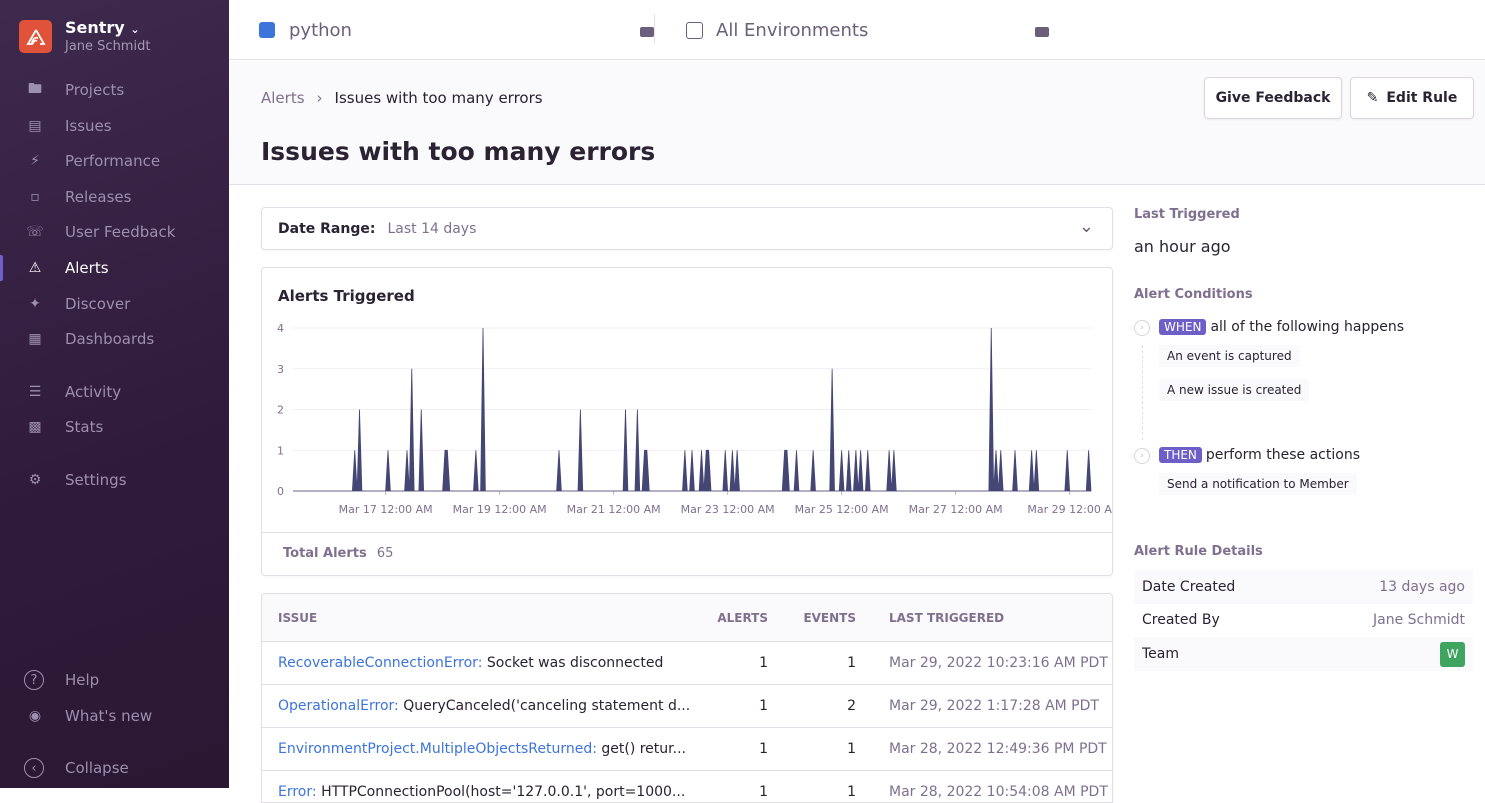 Image resolution: width=1485 pixels, height=803 pixels. I want to click on total-alerts-value: 65, so click(385, 553).